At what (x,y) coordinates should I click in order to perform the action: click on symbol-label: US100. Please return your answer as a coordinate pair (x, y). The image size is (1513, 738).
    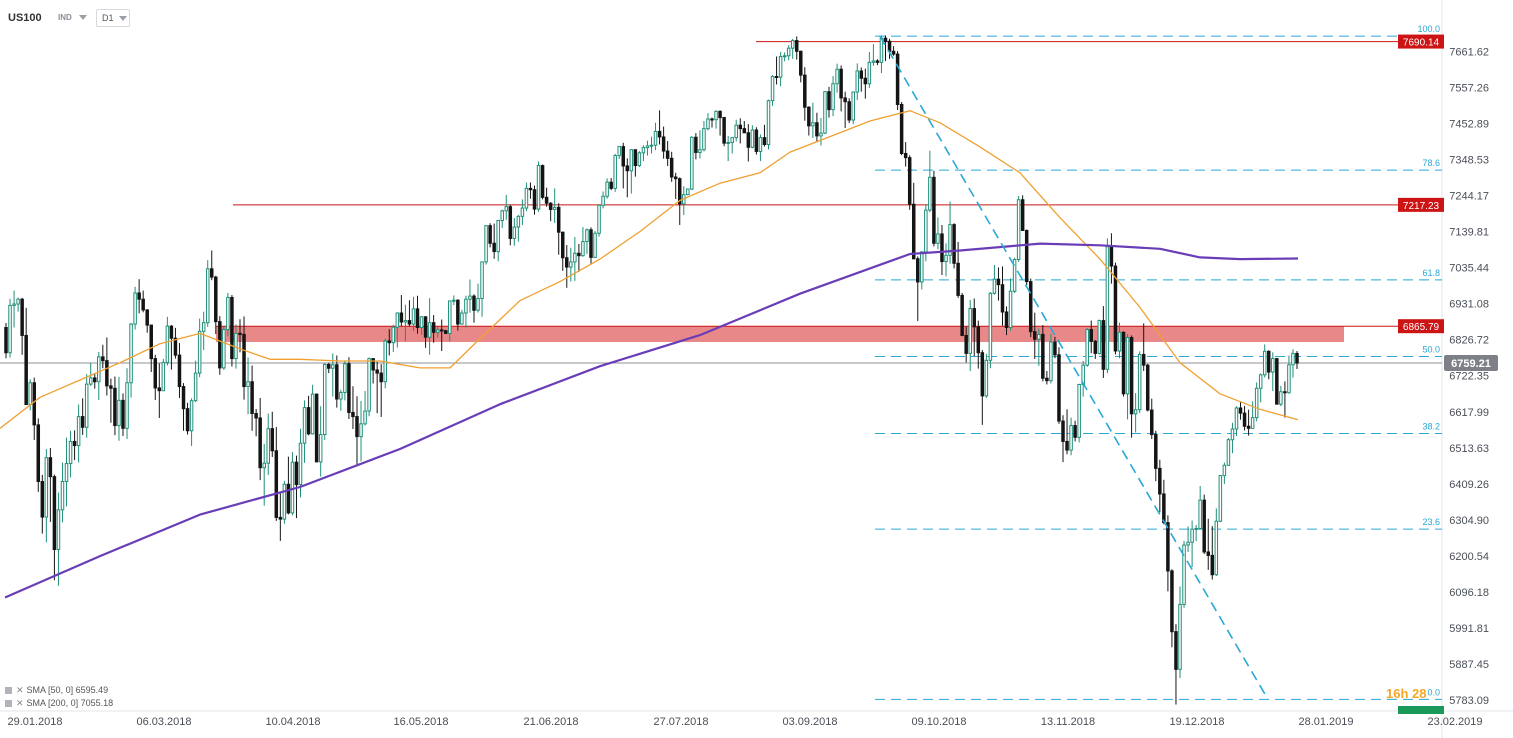
    Looking at the image, I should click on (25, 18).